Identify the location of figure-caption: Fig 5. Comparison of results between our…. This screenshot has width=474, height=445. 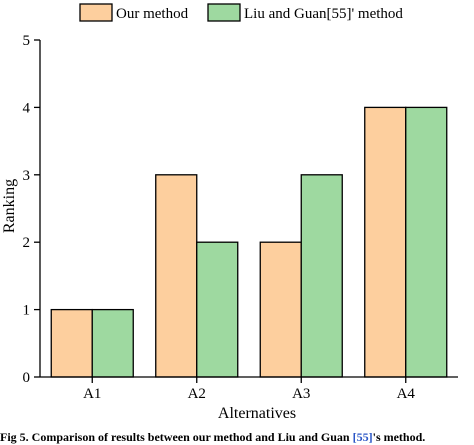
(237, 437).